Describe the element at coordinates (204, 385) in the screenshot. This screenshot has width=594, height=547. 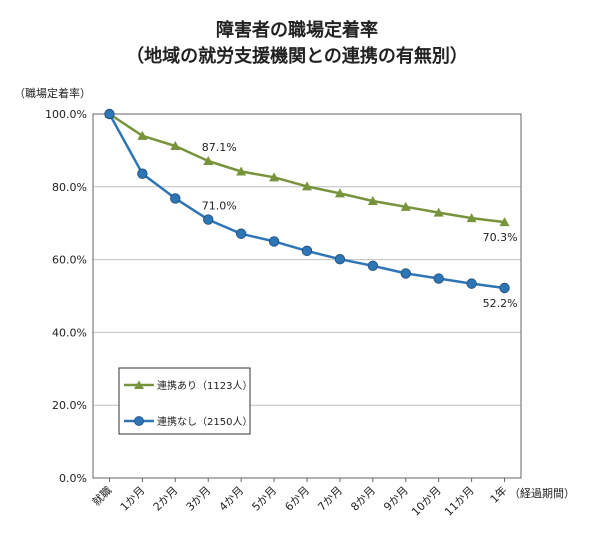
I see `legend-label-series-1: 連携あり（1123人）` at that location.